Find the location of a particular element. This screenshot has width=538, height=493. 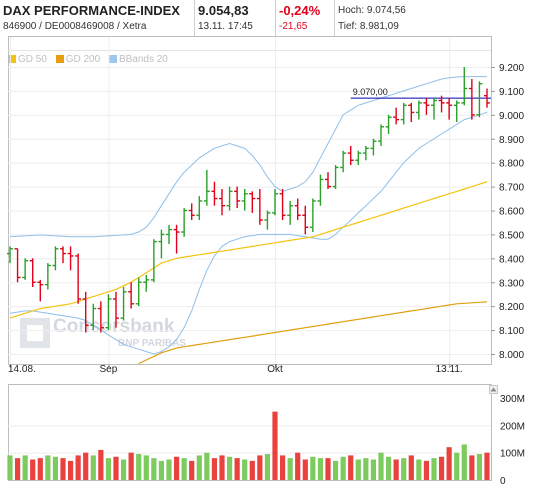

legend-label-gd50: GD 50 is located at coordinates (32, 59).